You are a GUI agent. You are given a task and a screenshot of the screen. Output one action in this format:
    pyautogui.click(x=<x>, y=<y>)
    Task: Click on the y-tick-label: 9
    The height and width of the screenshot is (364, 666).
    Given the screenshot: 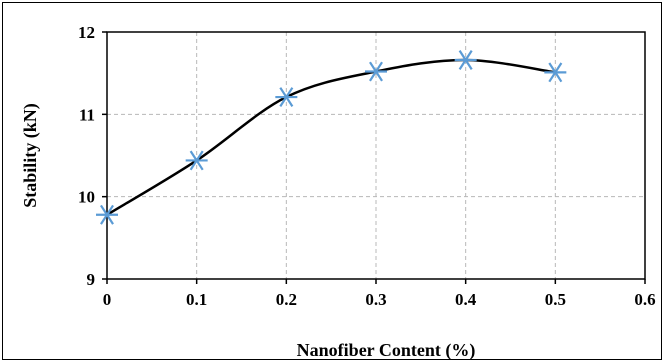 What is the action you would take?
    pyautogui.click(x=91, y=279)
    